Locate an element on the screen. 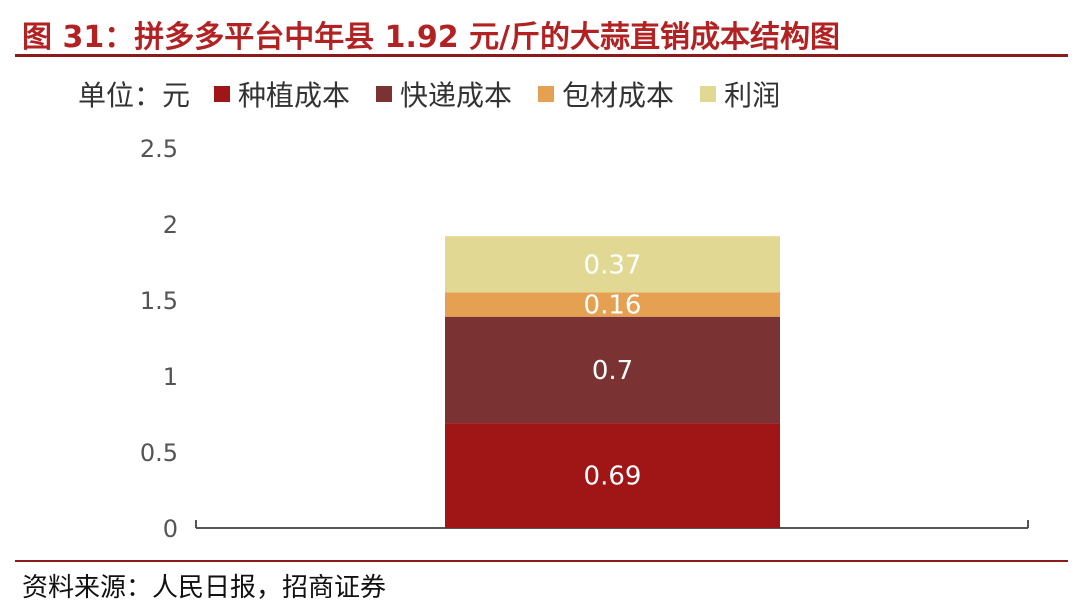  legend-label-delivery: 快递成本 is located at coordinates (456, 95).